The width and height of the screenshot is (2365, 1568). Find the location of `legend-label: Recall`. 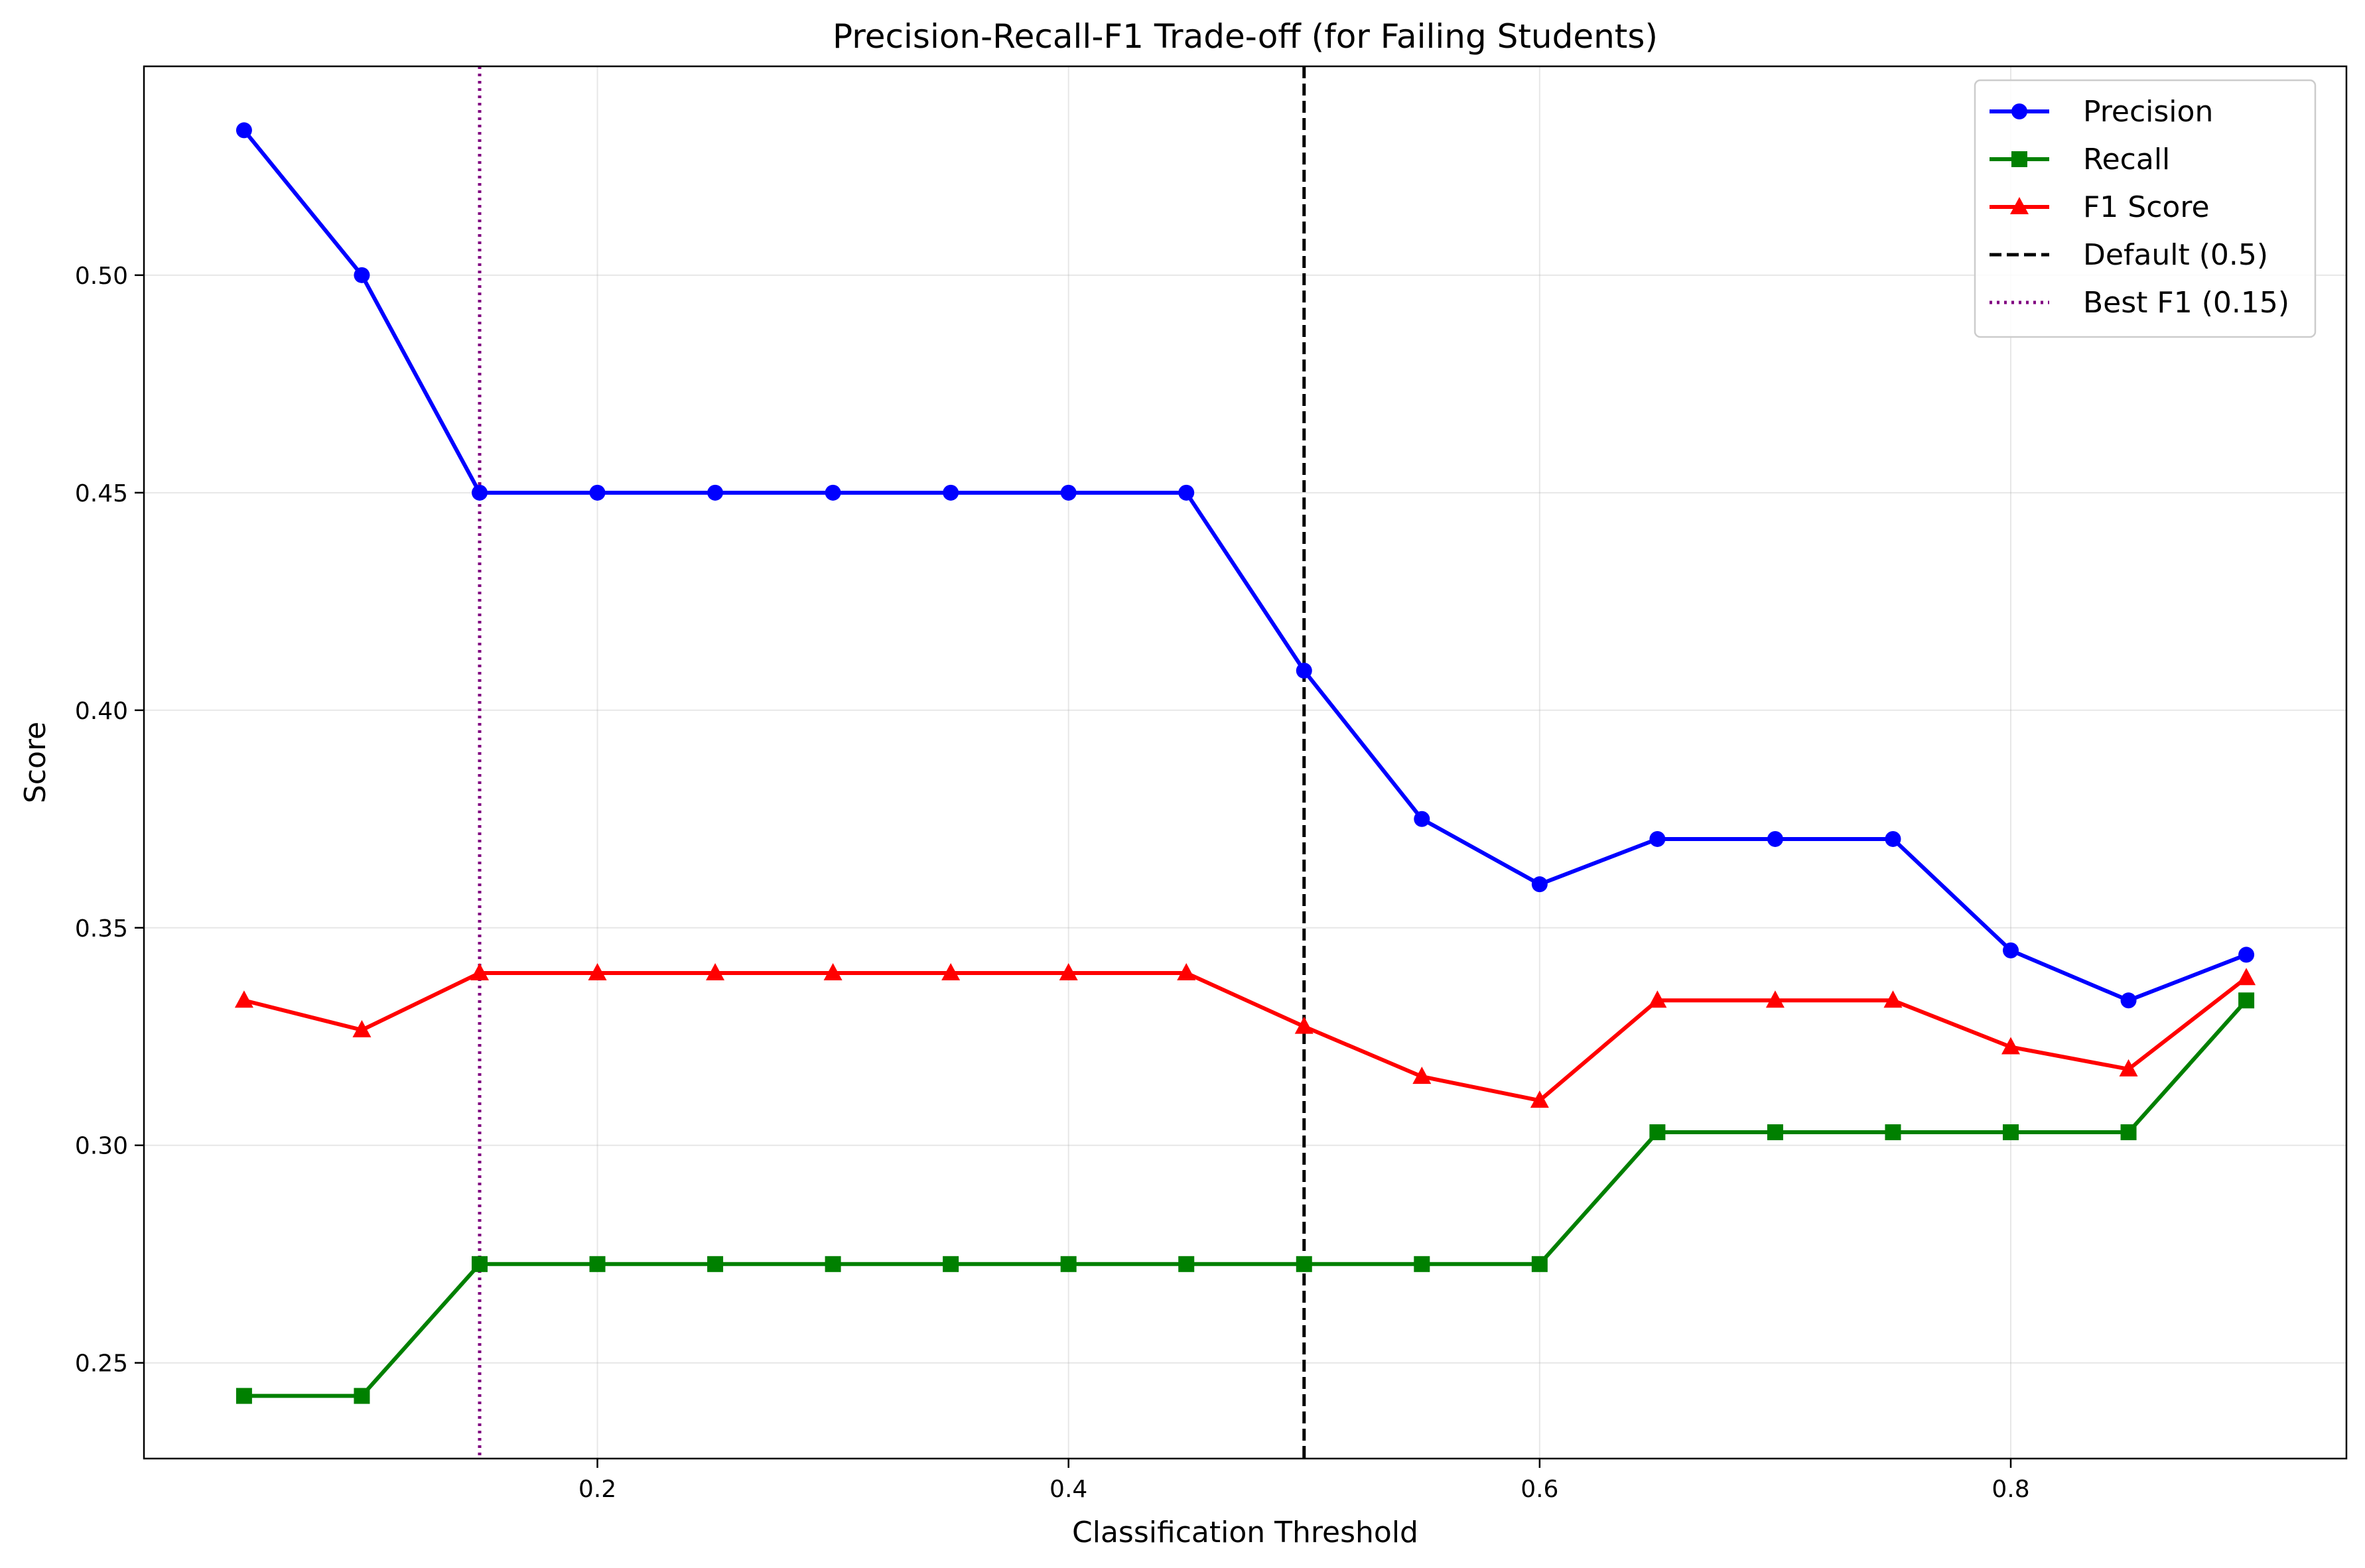

legend-label: Recall is located at coordinates (2126, 159).